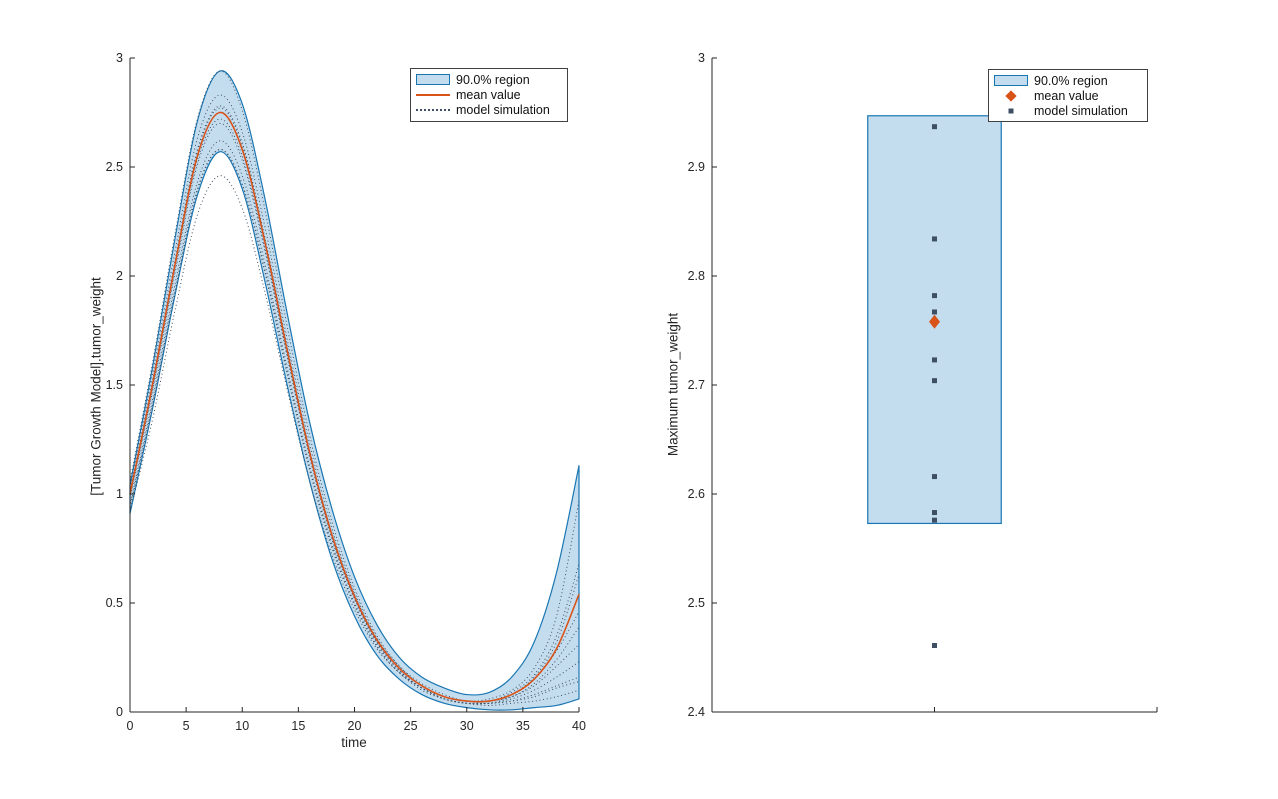  I want to click on x-tick-label: 25, so click(411, 726).